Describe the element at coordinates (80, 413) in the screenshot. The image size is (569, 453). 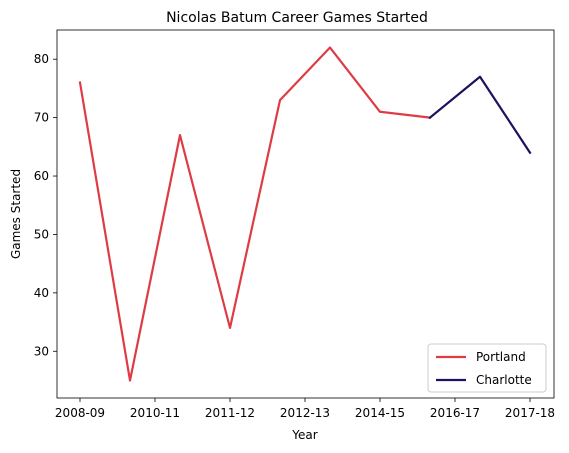
I see `x-tick-label: 2008-09` at that location.